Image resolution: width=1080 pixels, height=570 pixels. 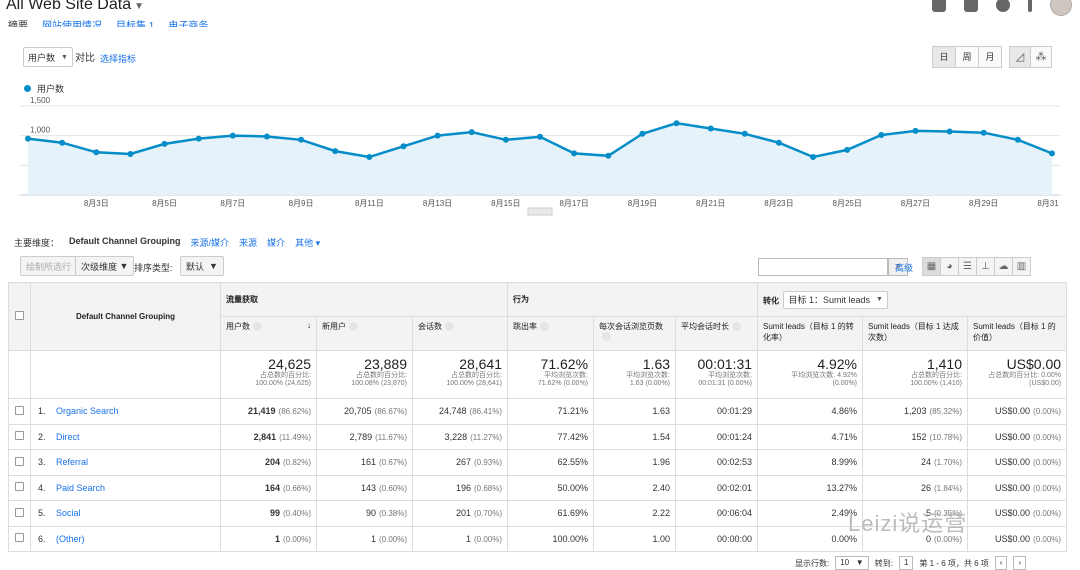 I want to click on pivot-icon: ▥, so click(x=1021, y=266).